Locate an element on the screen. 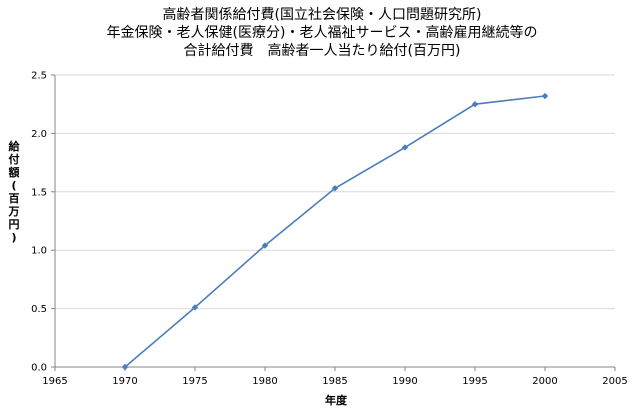  x-axis-title: 年度 is located at coordinates (336, 400).